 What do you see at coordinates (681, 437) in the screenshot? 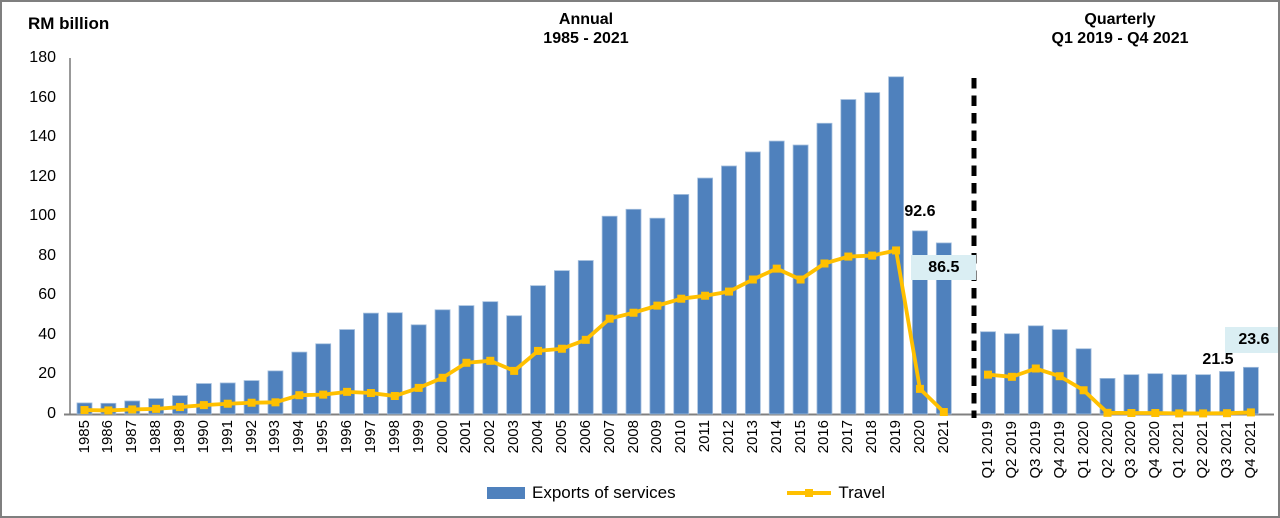
I see `x-label-2010: 2010` at bounding box center [681, 437].